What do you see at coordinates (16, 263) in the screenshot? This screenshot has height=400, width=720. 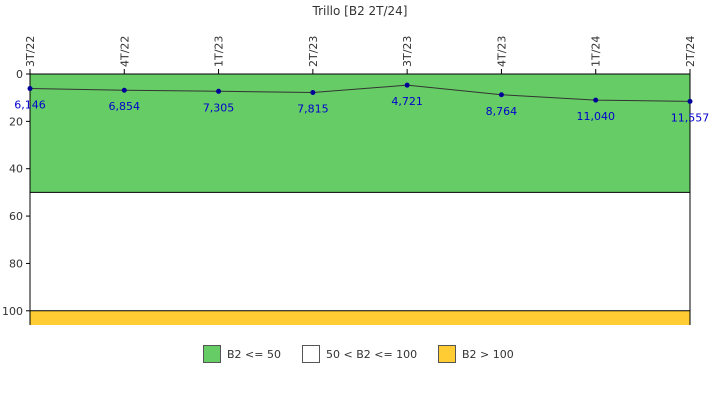 I see `y-tick-label-4: 80` at bounding box center [16, 263].